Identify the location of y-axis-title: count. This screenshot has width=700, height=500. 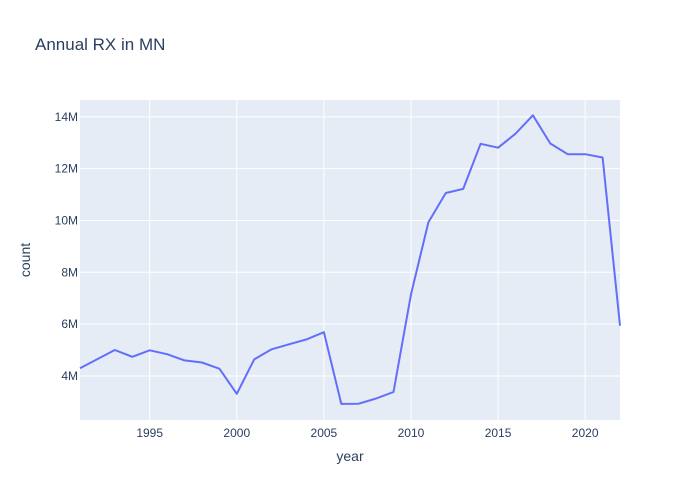
(25, 260).